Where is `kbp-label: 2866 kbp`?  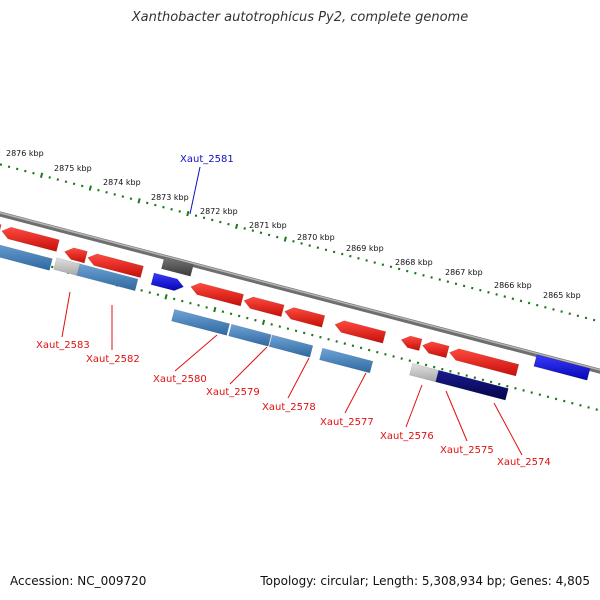
kbp-label: 2866 kbp is located at coordinates (513, 285).